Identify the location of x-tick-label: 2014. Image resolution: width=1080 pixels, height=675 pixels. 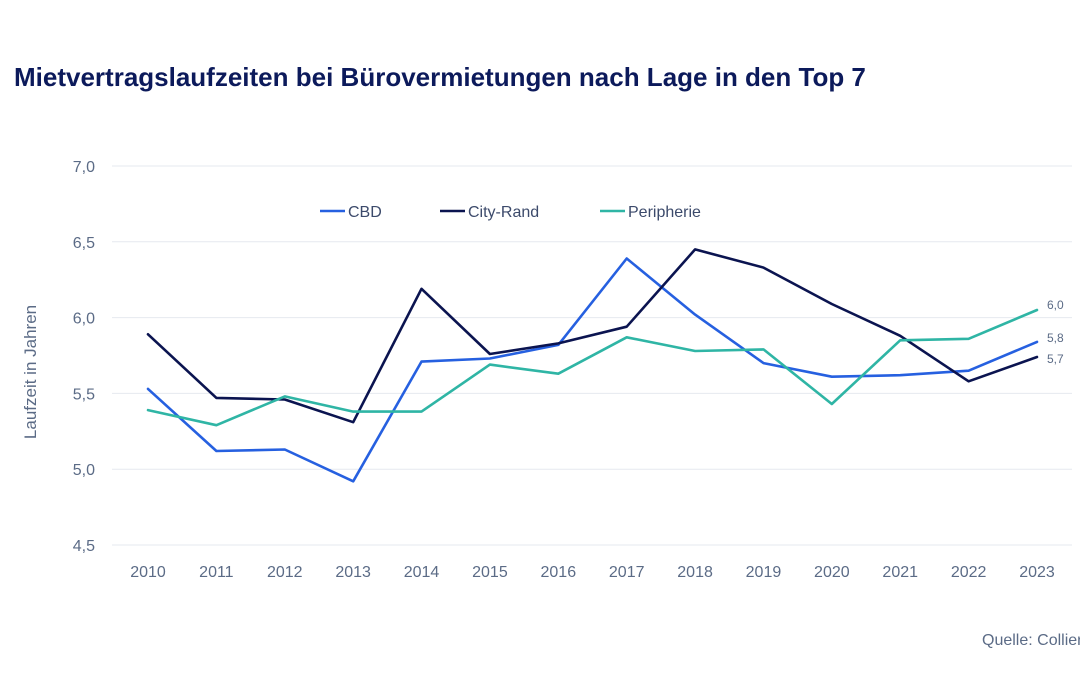
(422, 572).